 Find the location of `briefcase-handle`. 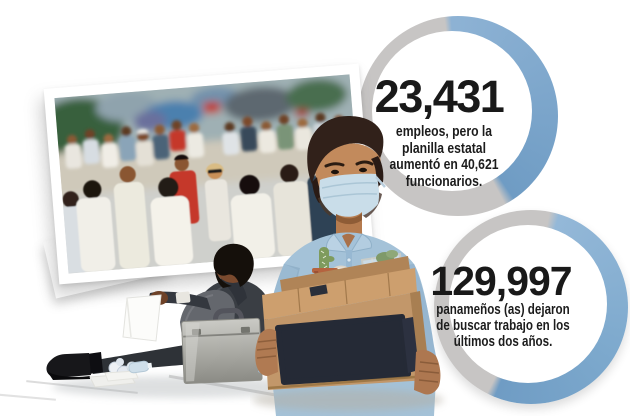

briefcase-handle is located at coordinates (228, 315).